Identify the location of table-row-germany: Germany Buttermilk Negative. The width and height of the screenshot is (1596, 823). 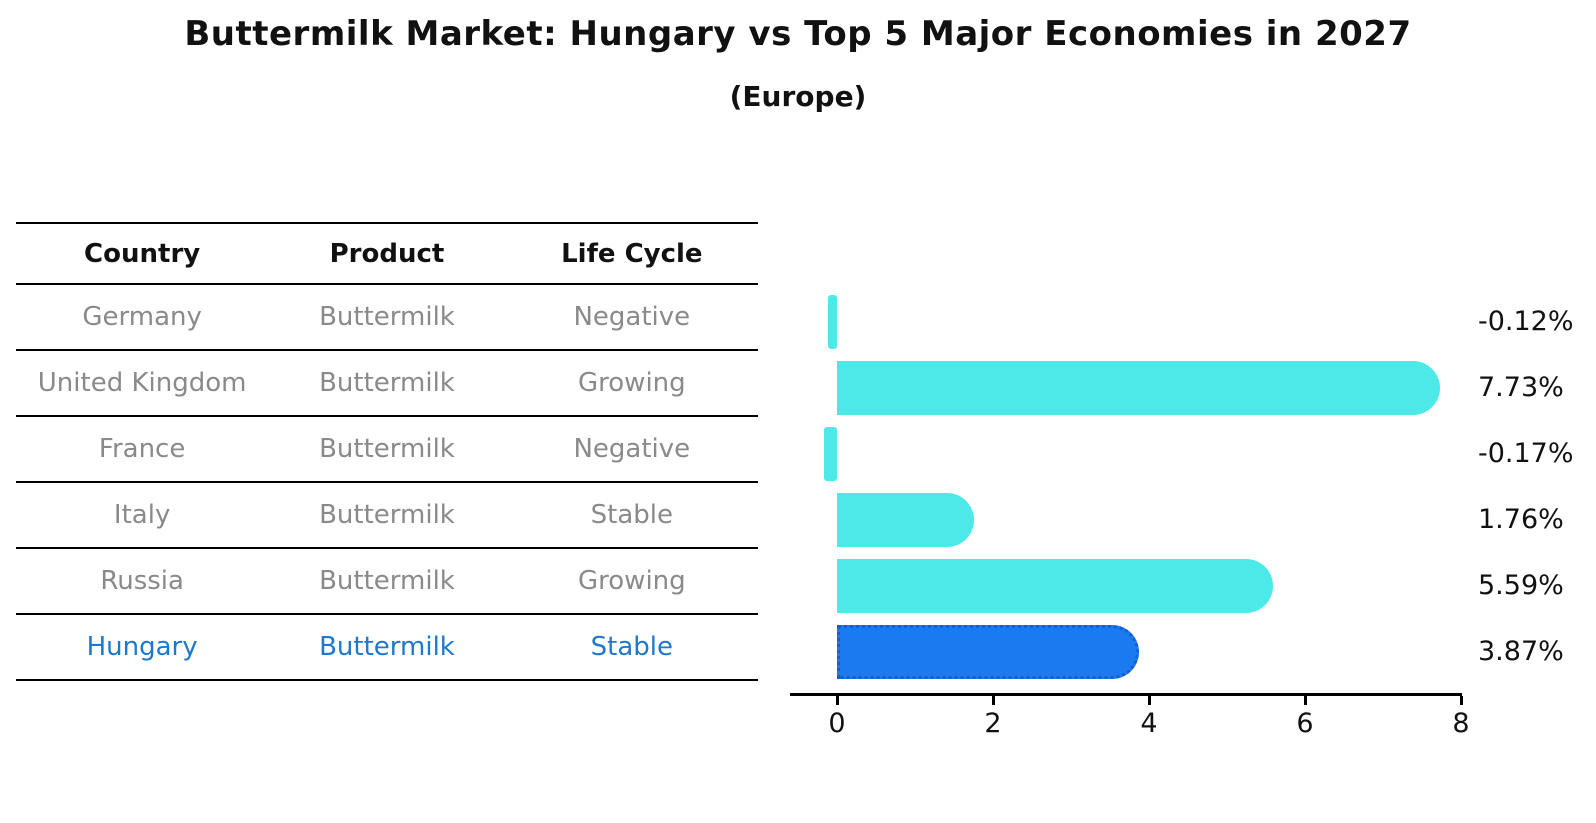
(387, 318).